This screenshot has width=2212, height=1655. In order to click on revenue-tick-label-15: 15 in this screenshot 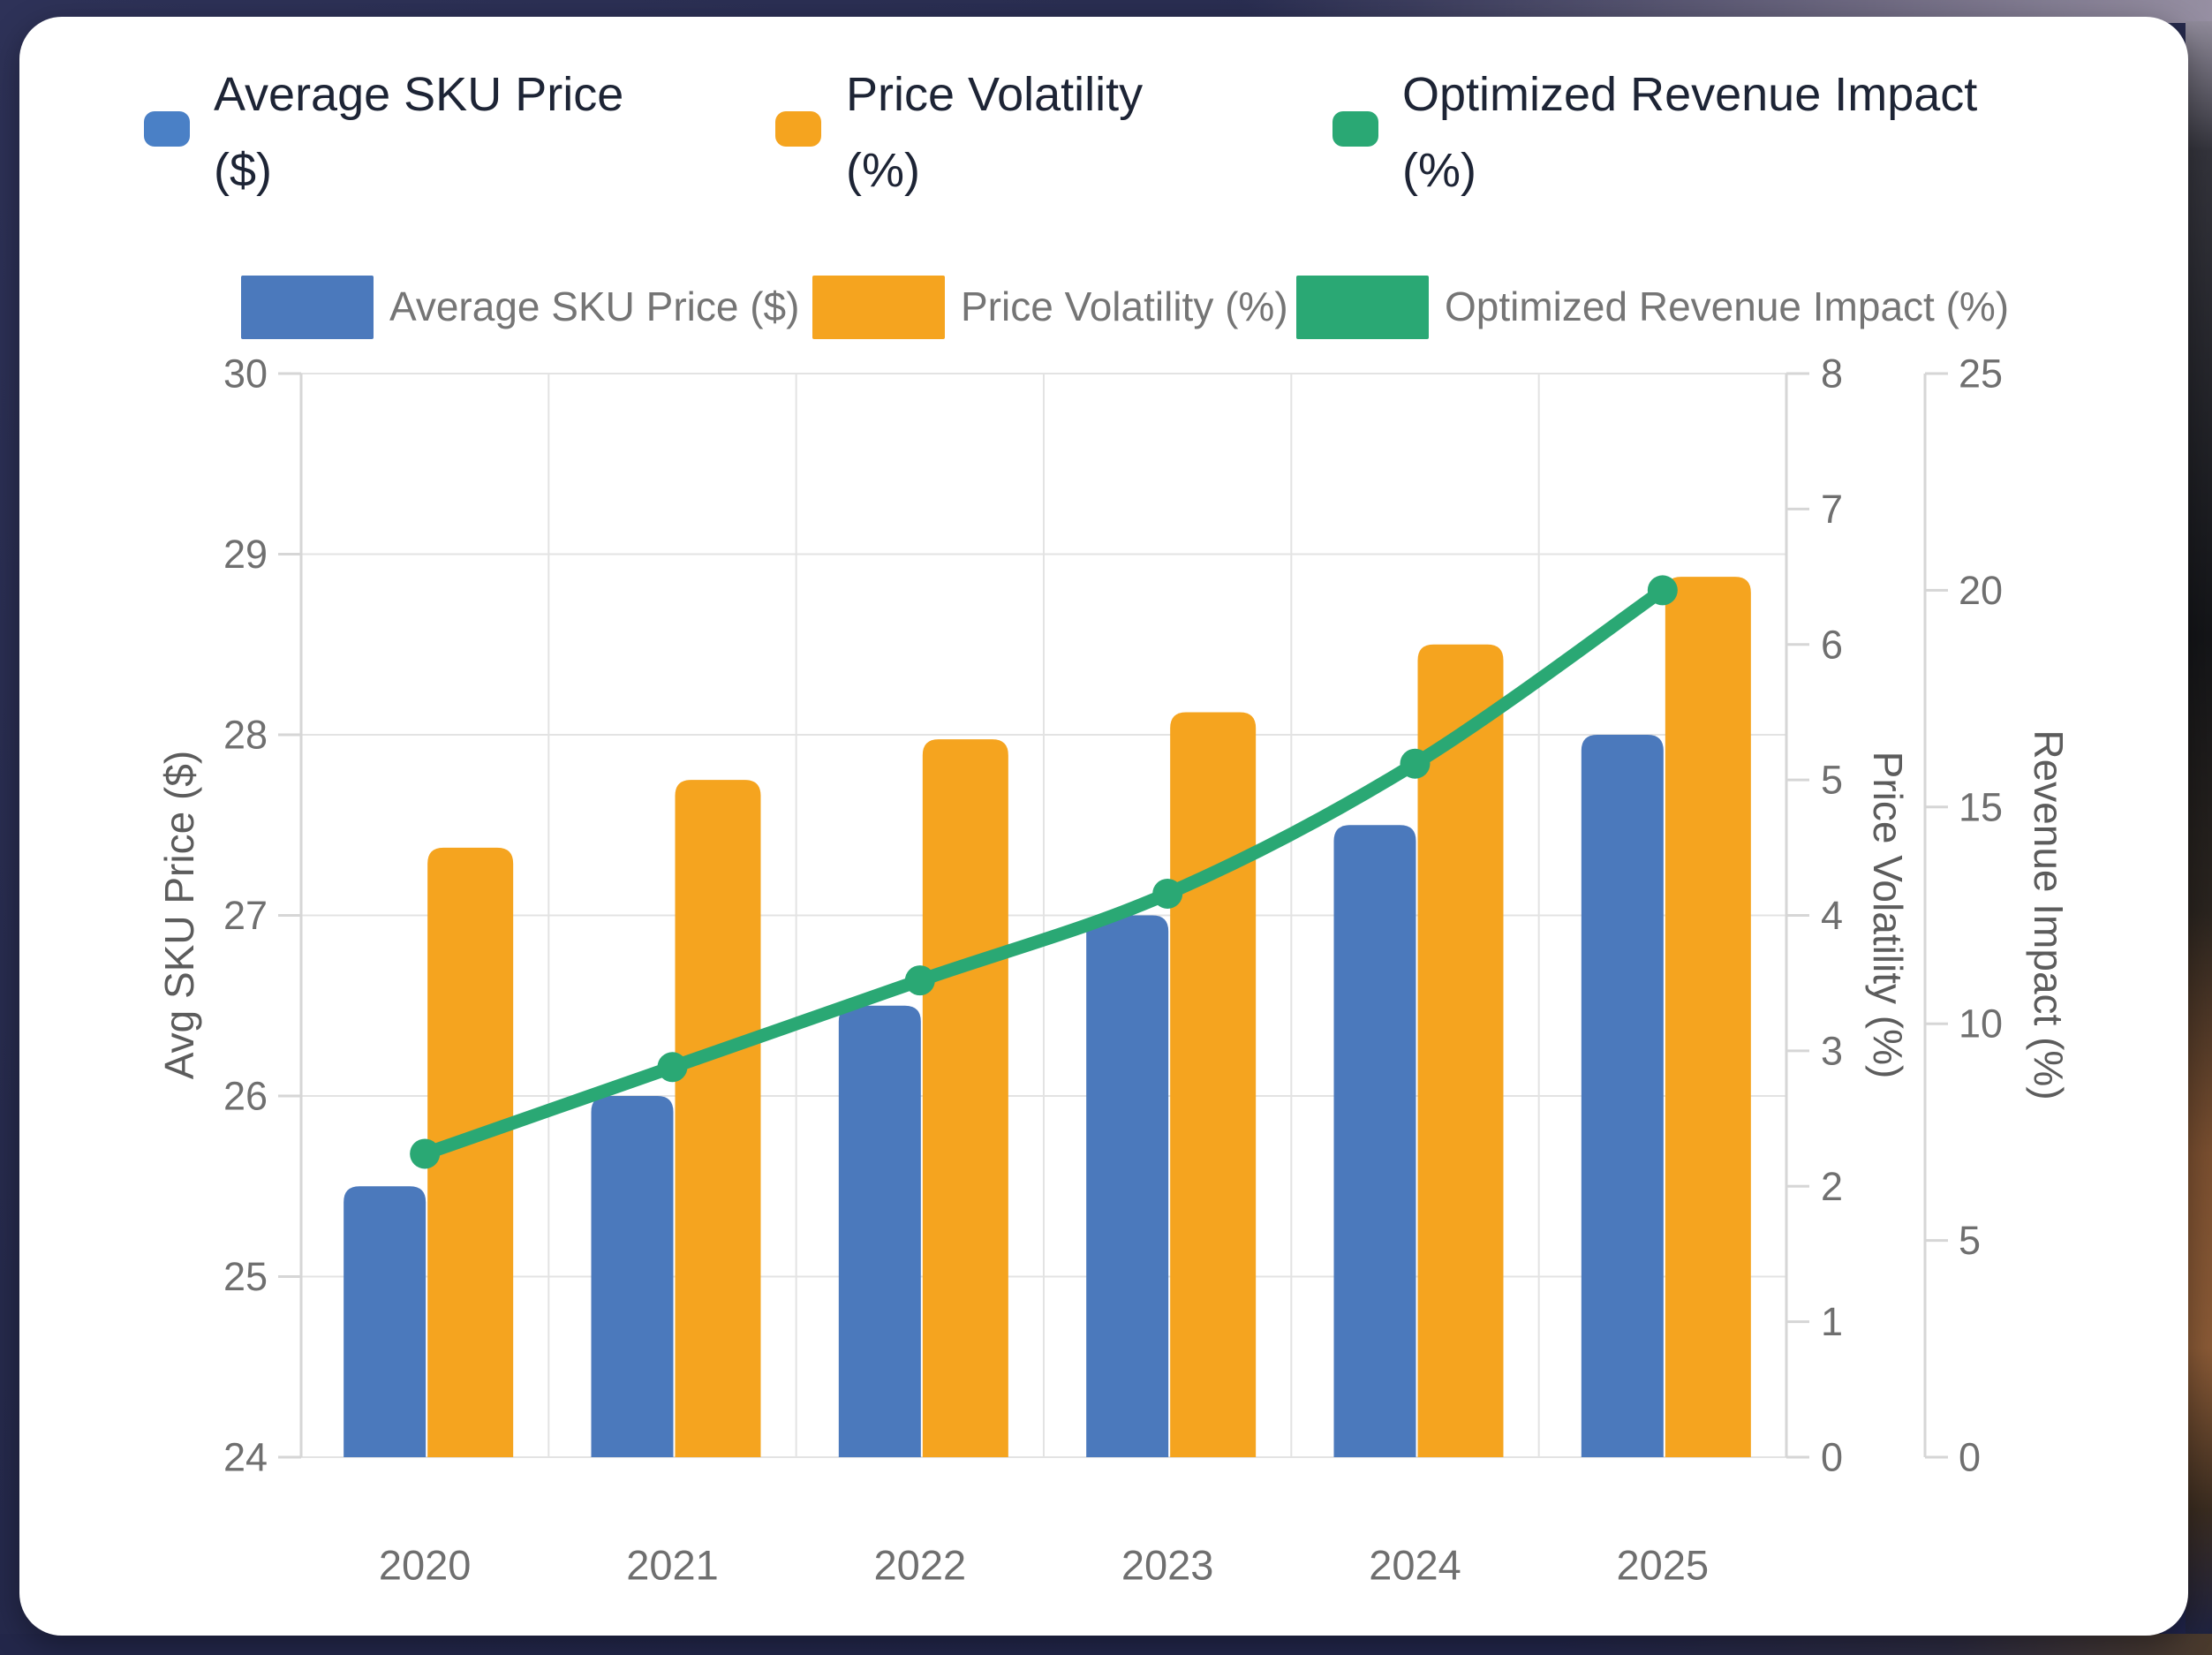, I will do `click(1981, 806)`.